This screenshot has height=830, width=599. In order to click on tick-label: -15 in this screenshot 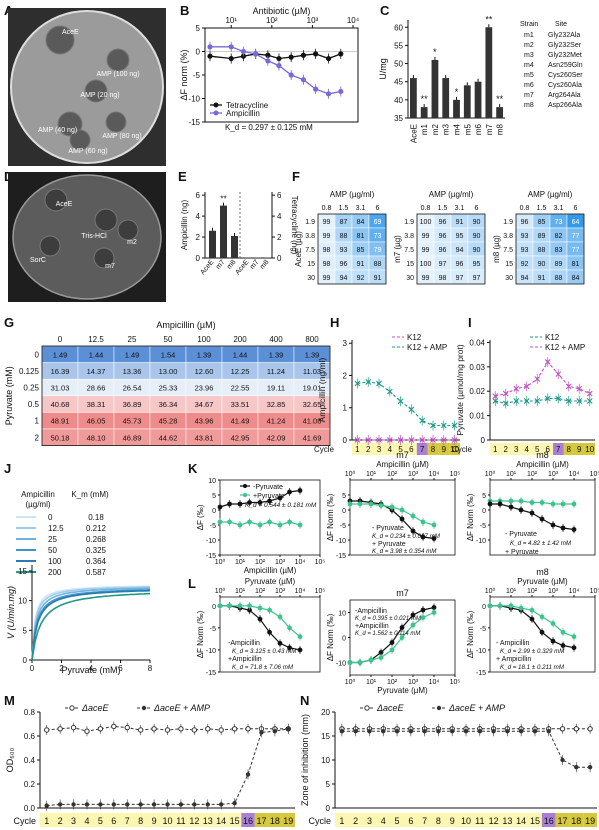, I will do `click(481, 673)`.